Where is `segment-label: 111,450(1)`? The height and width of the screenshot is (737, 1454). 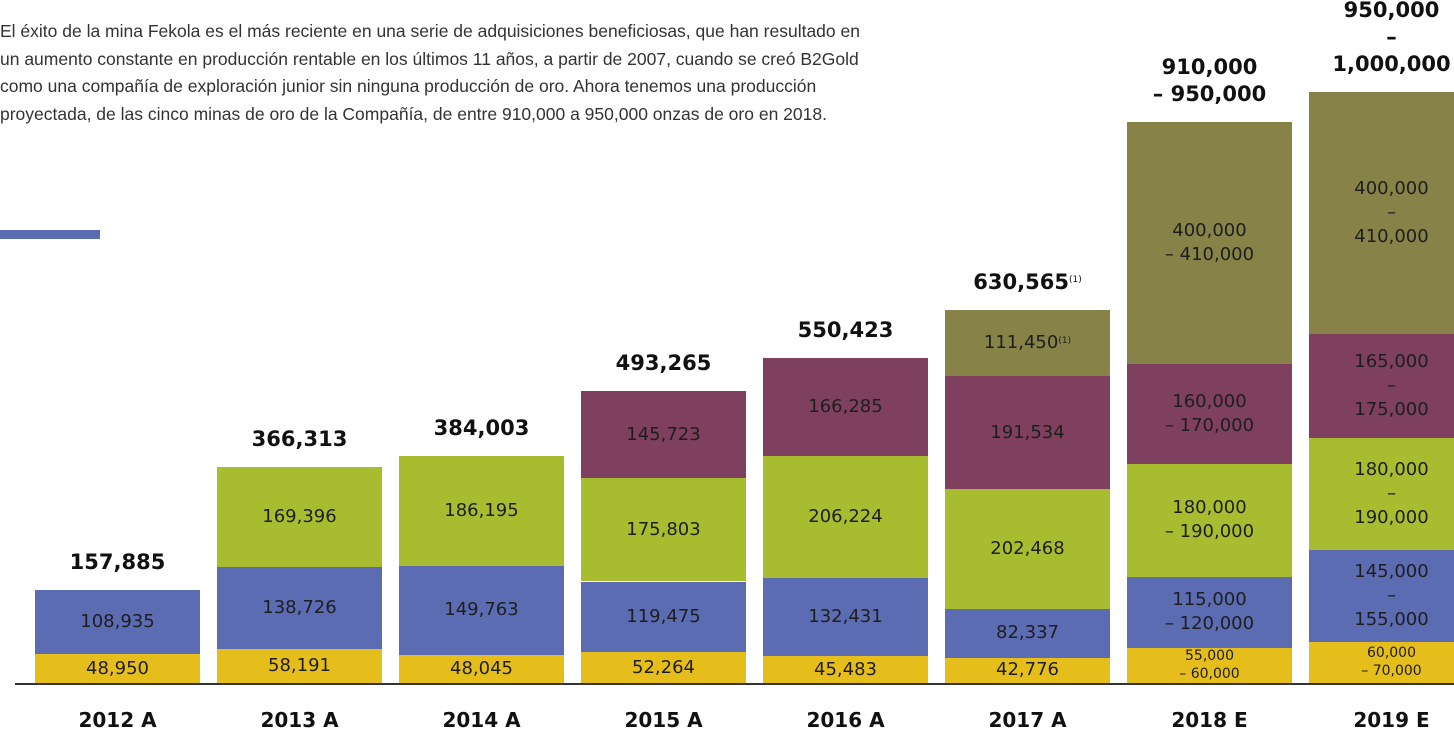
segment-label: 111,450(1) is located at coordinates (1027, 343).